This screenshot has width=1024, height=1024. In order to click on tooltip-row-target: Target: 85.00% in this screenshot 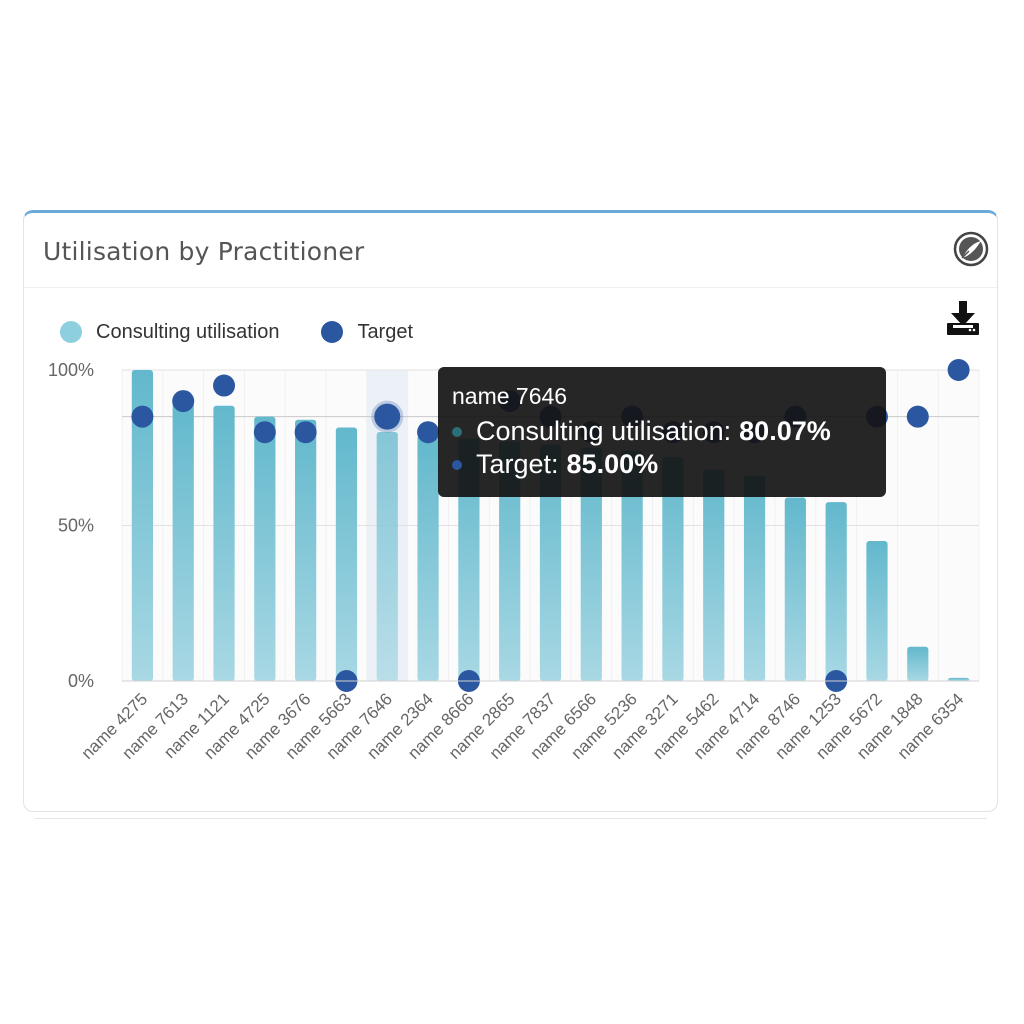, I will do `click(662, 464)`.